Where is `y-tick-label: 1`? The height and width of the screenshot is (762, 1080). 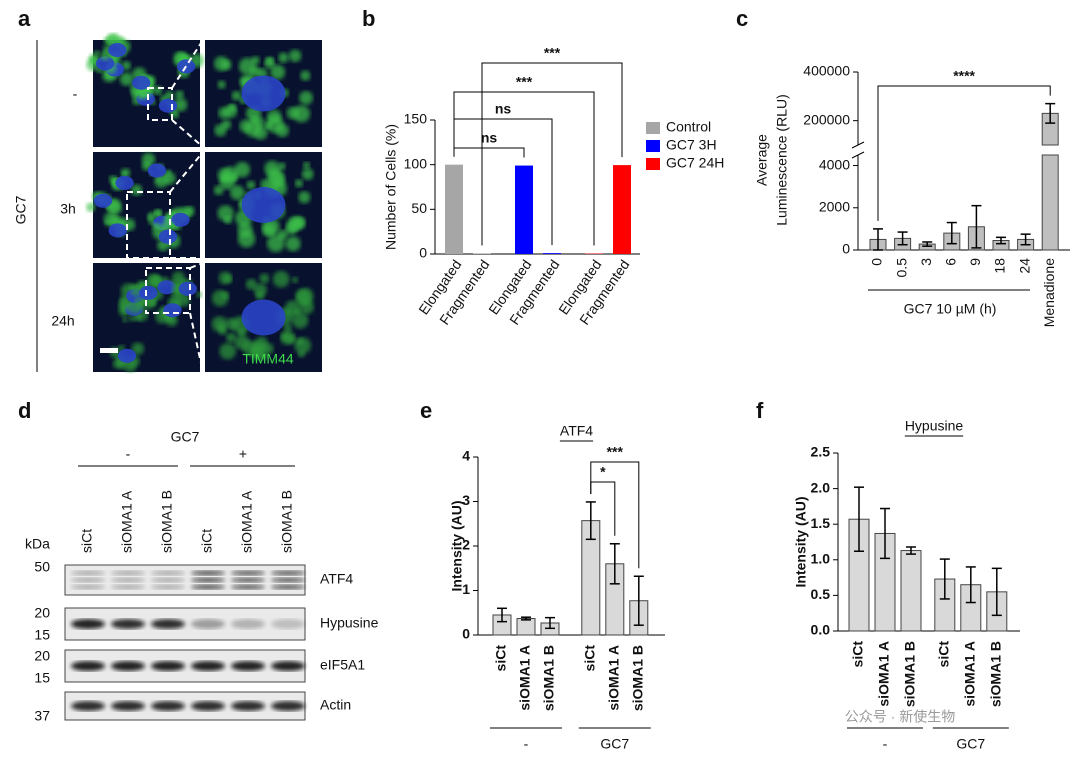 y-tick-label: 1 is located at coordinates (466, 589).